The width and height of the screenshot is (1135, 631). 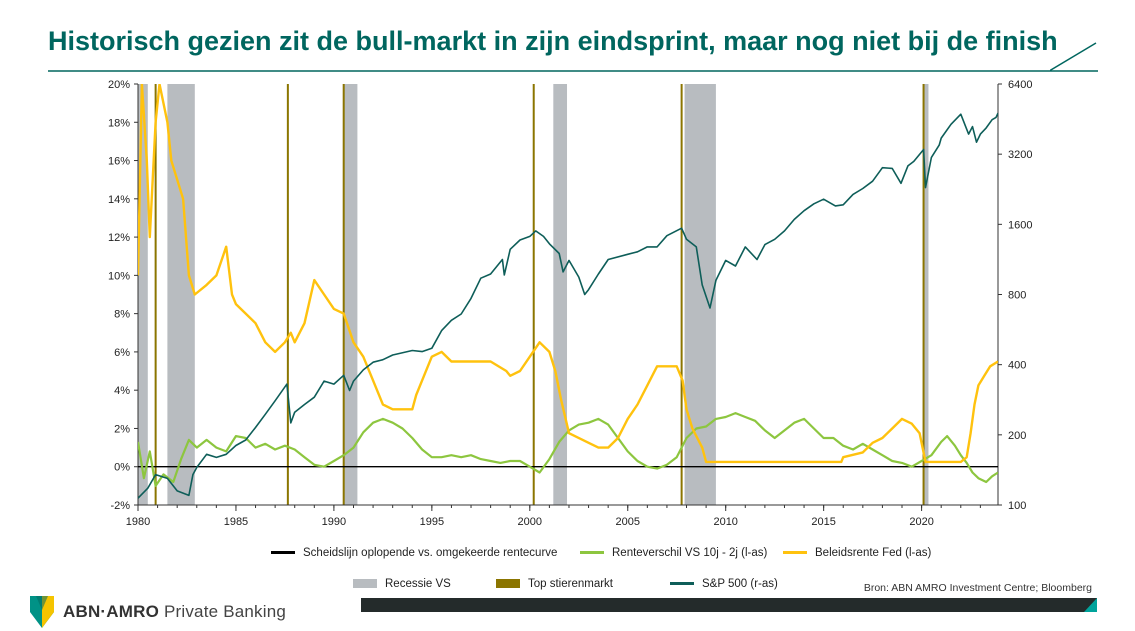 What do you see at coordinates (571, 584) in the screenshot?
I see `legend-label: Top stierenmarkt` at bounding box center [571, 584].